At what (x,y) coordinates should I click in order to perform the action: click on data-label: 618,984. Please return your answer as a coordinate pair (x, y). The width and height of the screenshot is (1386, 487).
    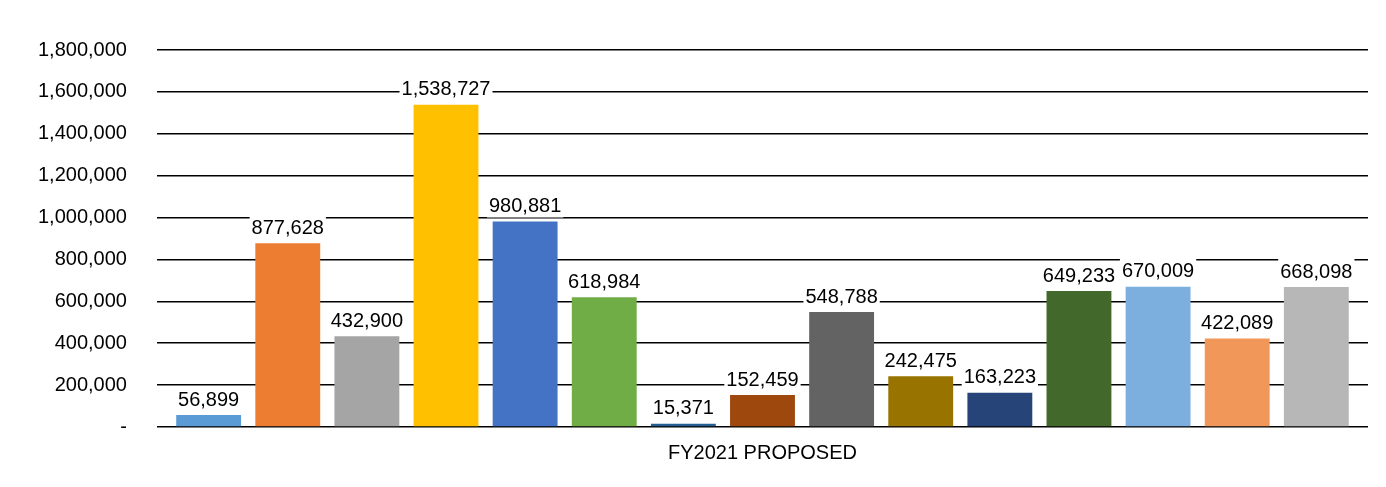
    Looking at the image, I should click on (604, 280).